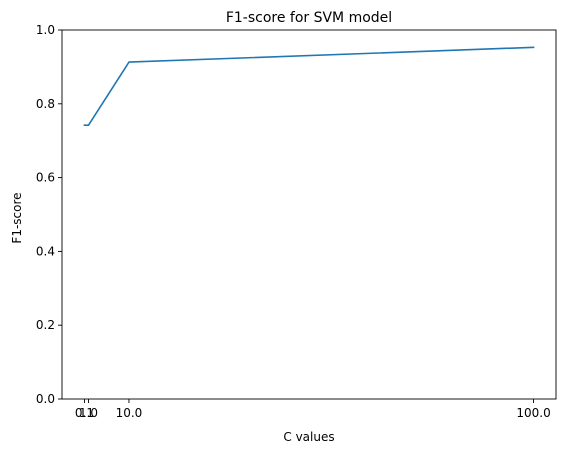  I want to click on y-tick-label: 0.8, so click(45, 104).